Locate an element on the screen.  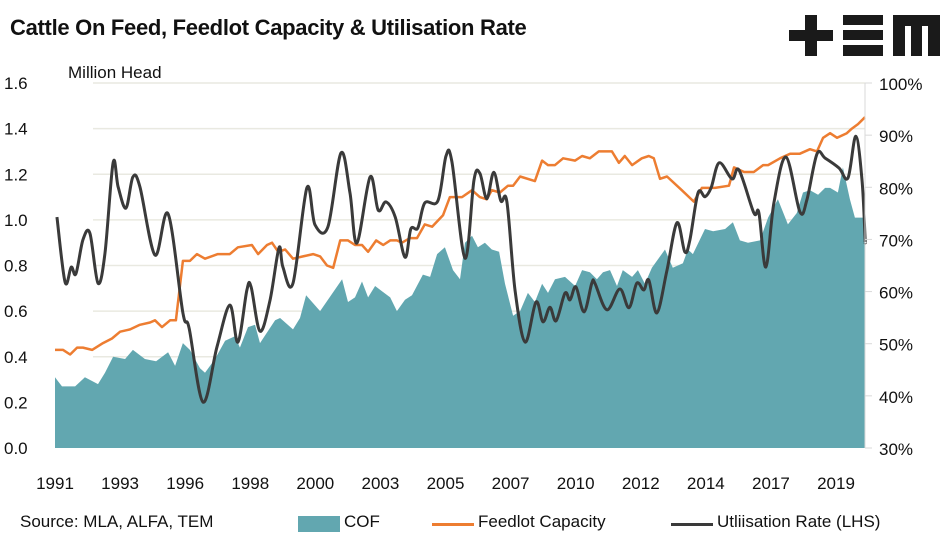
y-left-tick-label: 1.6 is located at coordinates (16, 83).